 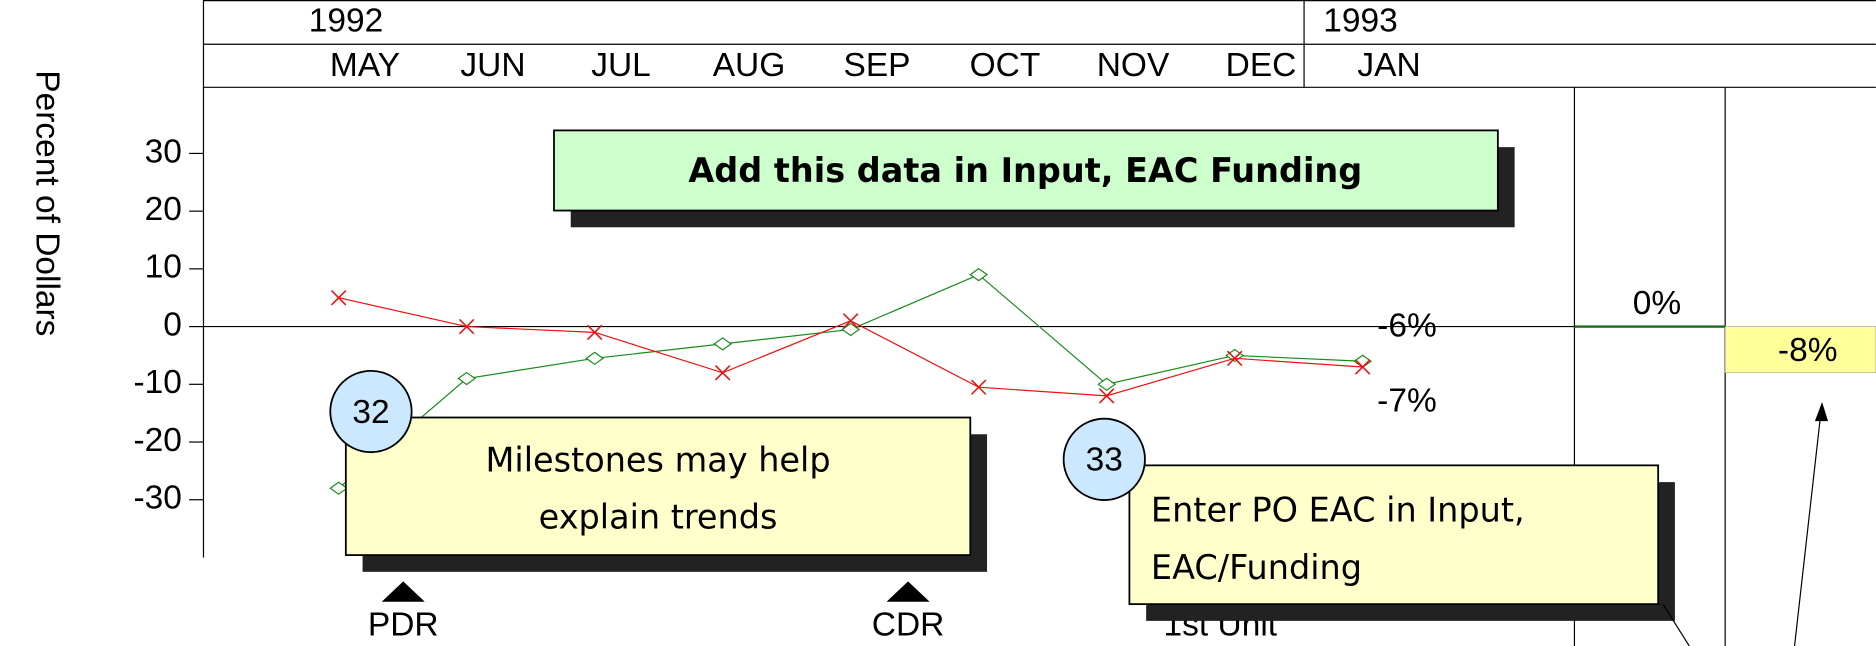 What do you see at coordinates (658, 459) in the screenshot?
I see `note-text: Milestones may help` at bounding box center [658, 459].